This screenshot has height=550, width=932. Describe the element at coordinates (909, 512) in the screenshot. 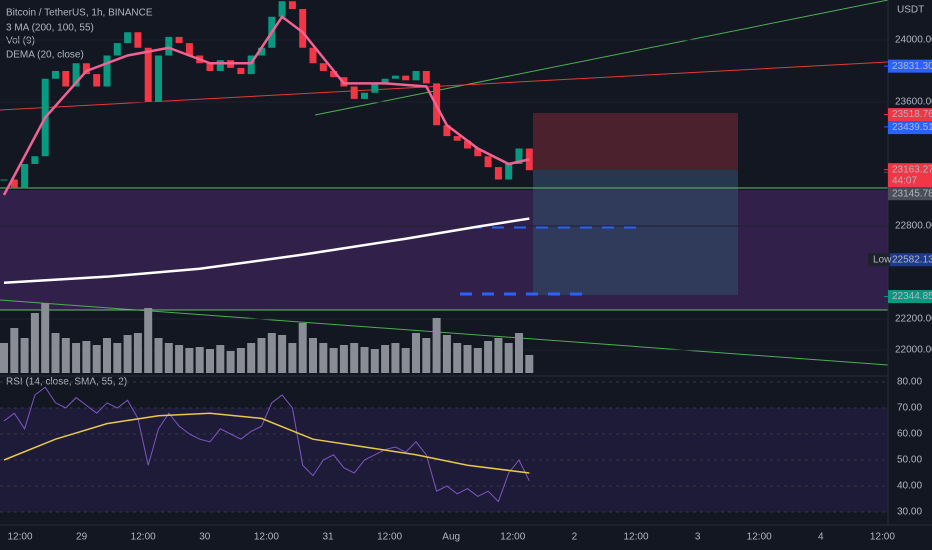

I see `rsi-tick: 30.00` at that location.